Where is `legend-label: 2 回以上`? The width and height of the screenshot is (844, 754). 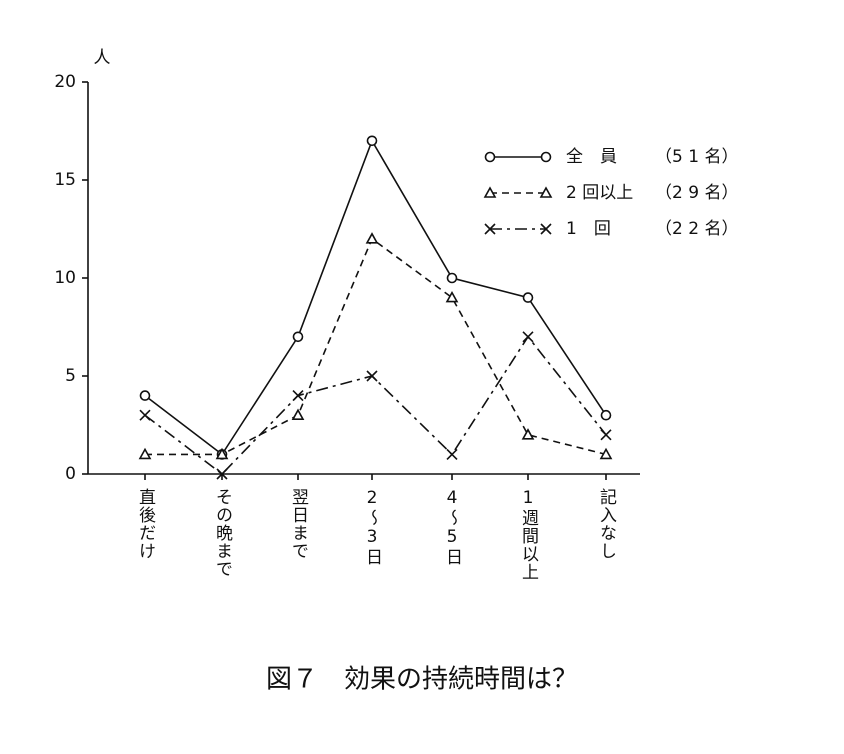
legend-label: 2 回以上 is located at coordinates (599, 193).